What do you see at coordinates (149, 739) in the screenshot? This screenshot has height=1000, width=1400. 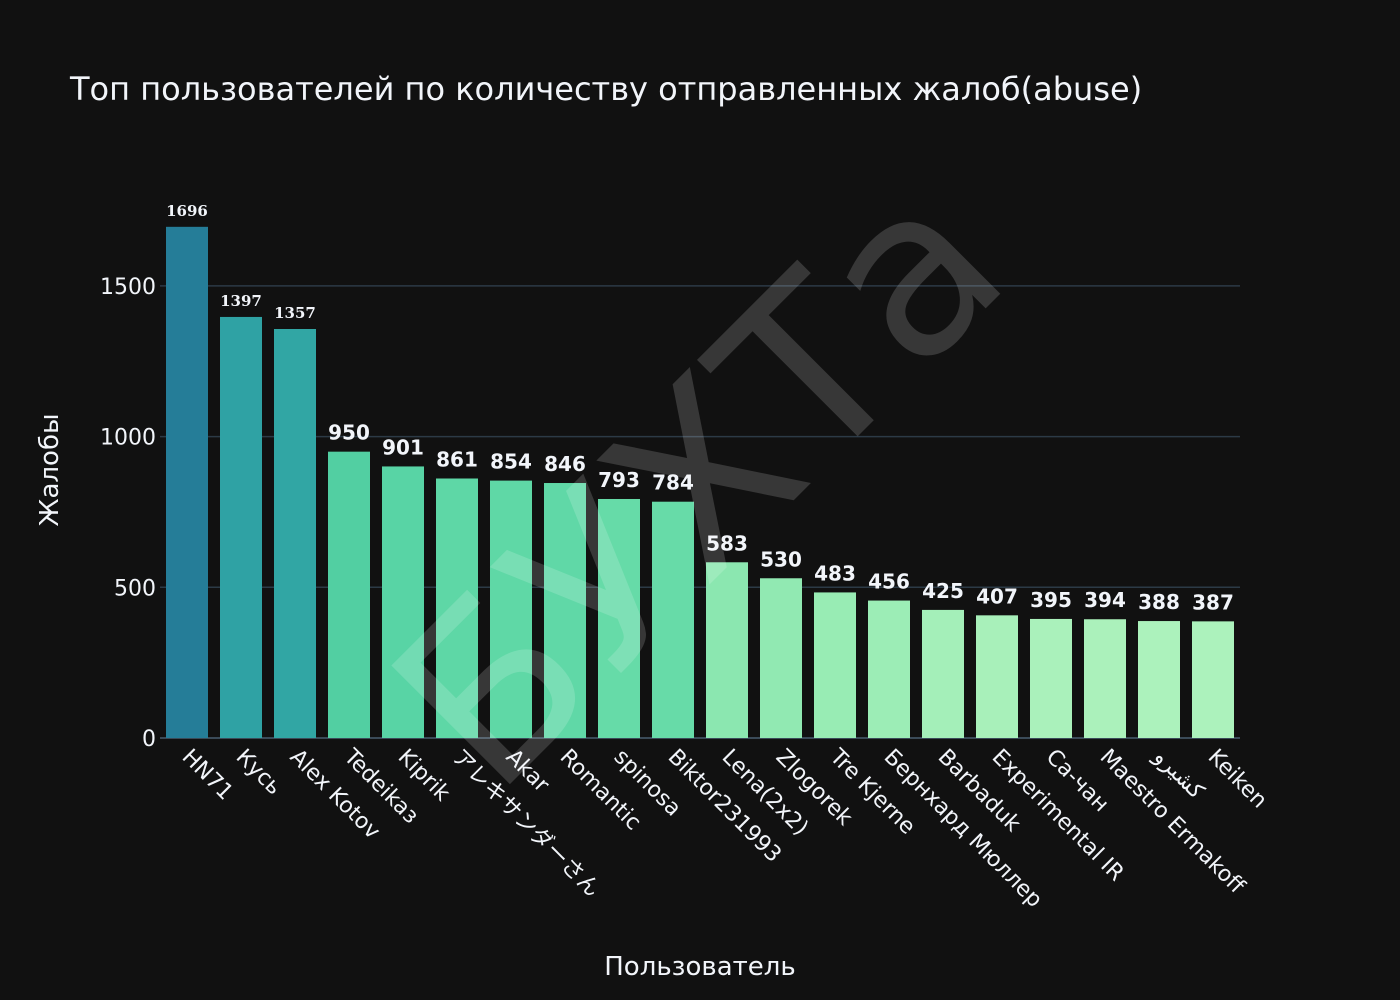 I see `y-tick-label: 0` at bounding box center [149, 739].